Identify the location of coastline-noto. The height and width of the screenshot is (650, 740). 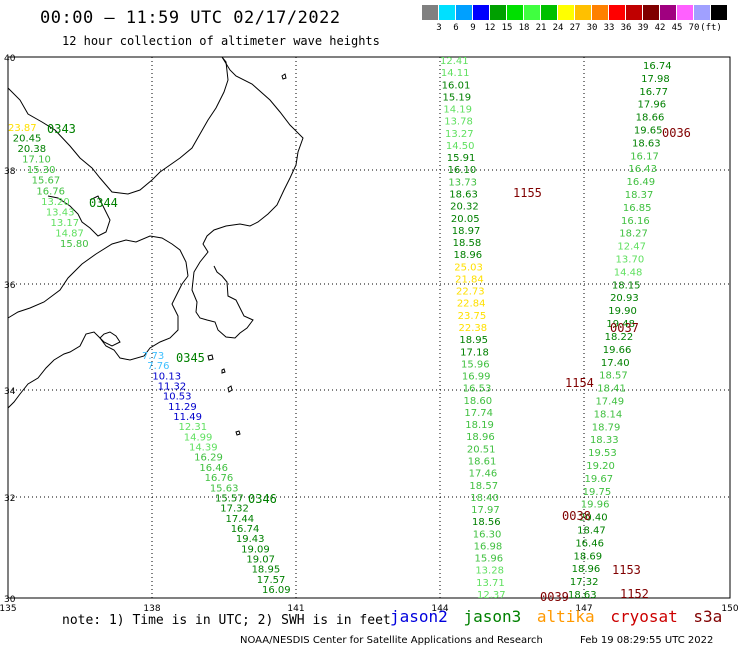
(79, 216).